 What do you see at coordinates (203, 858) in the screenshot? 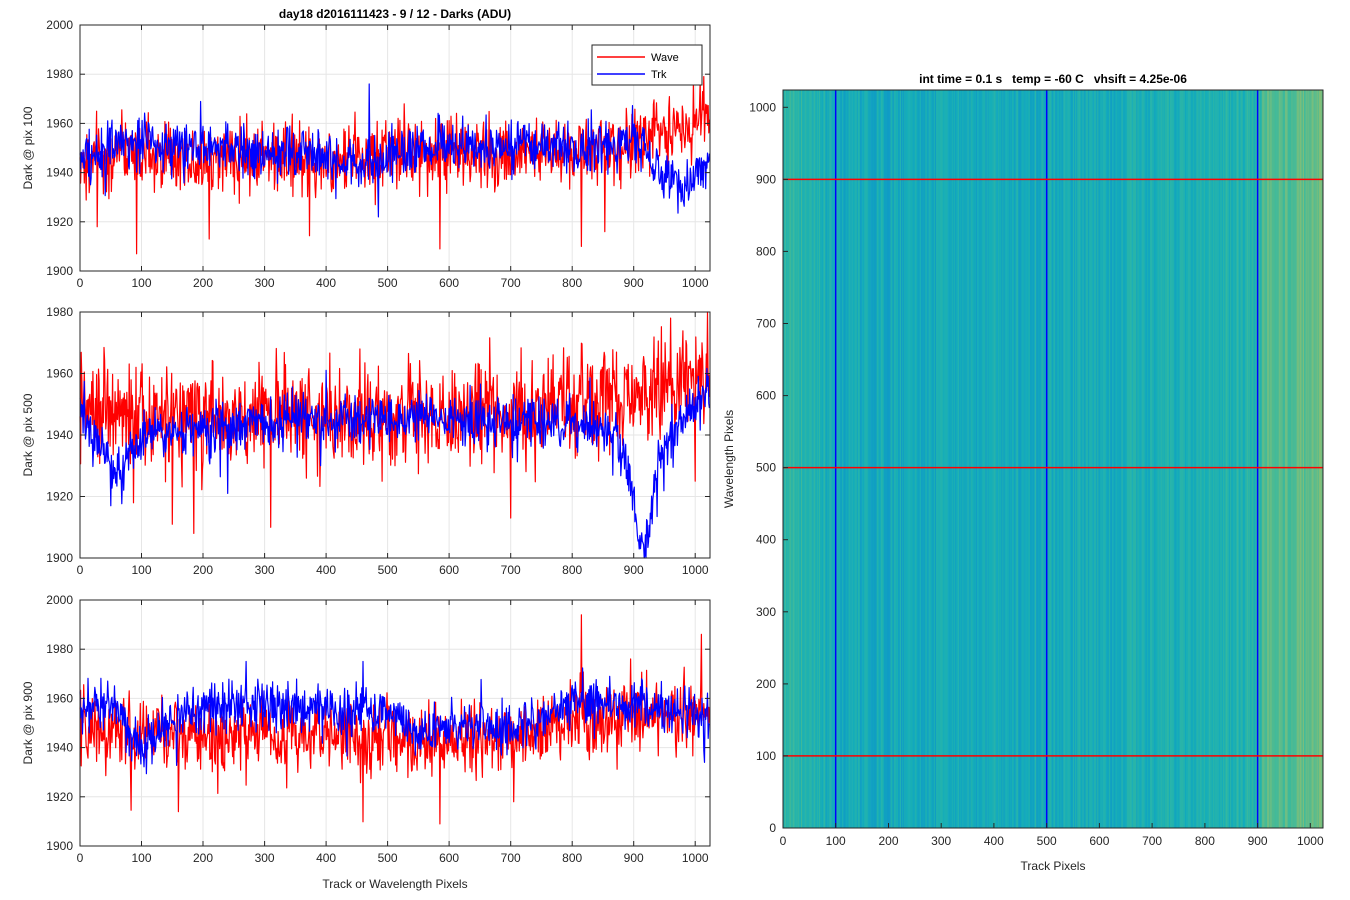
I see `subplot-3-xtick-label: 200` at bounding box center [203, 858].